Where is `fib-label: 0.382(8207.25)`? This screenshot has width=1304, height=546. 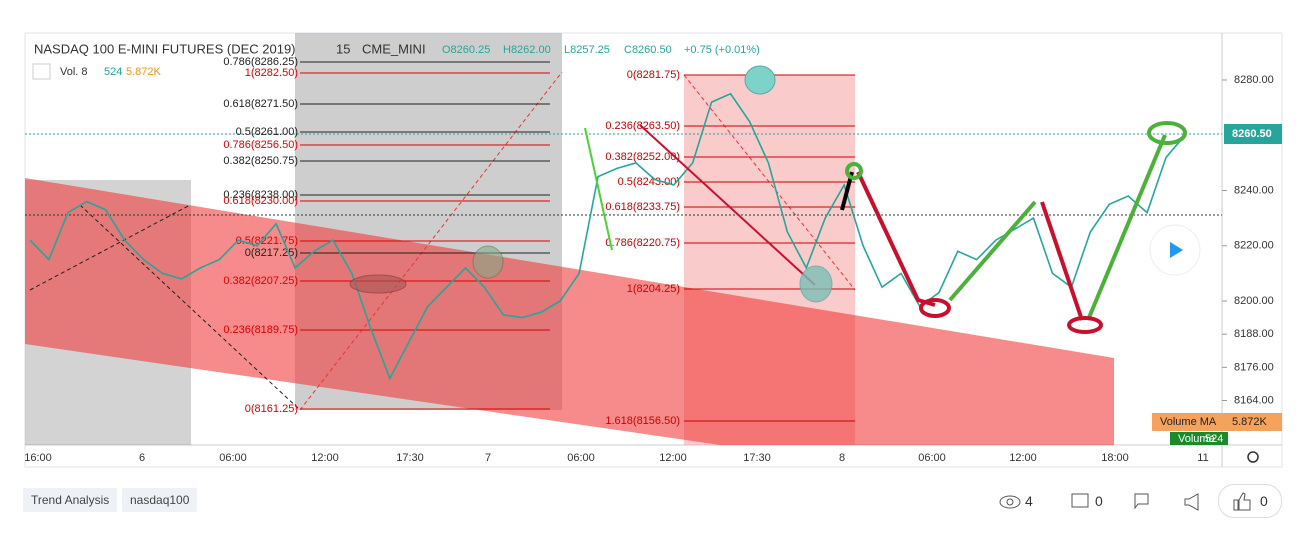 fib-label: 0.382(8207.25) is located at coordinates (260, 281).